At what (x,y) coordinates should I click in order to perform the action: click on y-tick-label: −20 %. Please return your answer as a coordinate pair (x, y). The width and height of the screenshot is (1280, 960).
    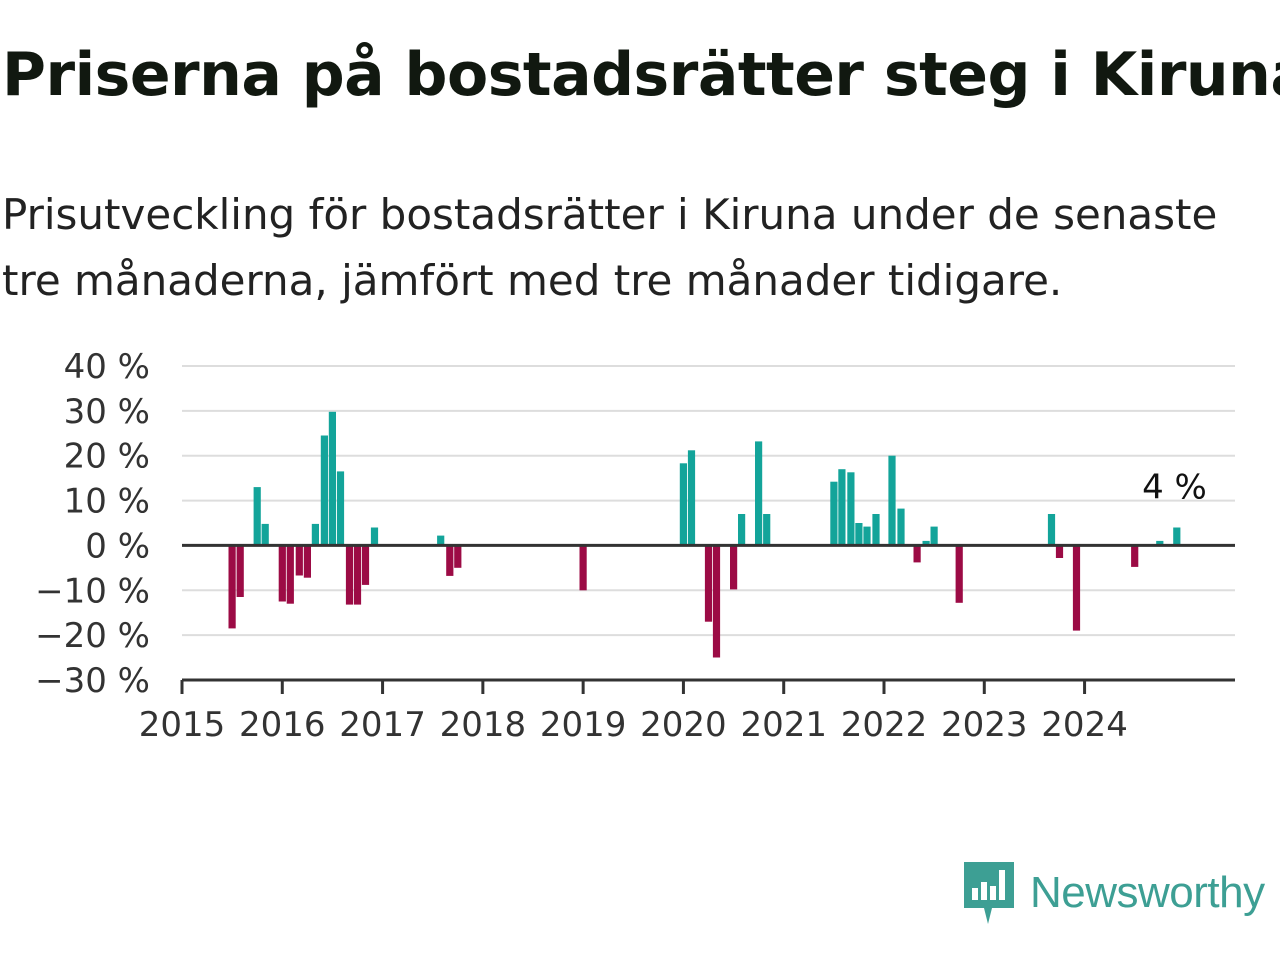
    Looking at the image, I should click on (92, 636).